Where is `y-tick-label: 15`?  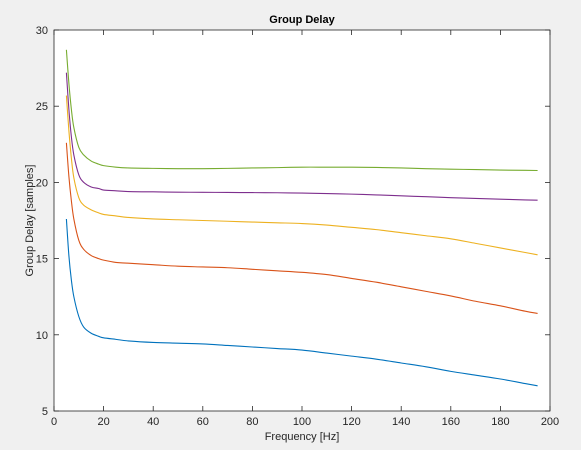
y-tick-label: 15 is located at coordinates (42, 260).